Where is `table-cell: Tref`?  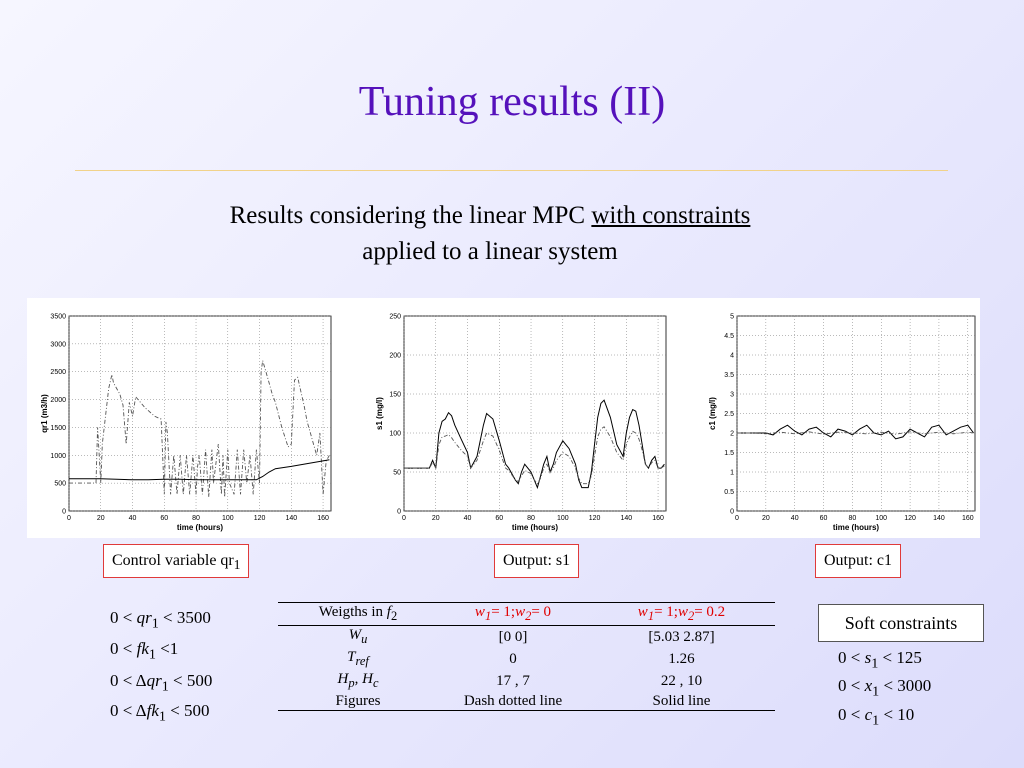
table-cell: Tref is located at coordinates (358, 659).